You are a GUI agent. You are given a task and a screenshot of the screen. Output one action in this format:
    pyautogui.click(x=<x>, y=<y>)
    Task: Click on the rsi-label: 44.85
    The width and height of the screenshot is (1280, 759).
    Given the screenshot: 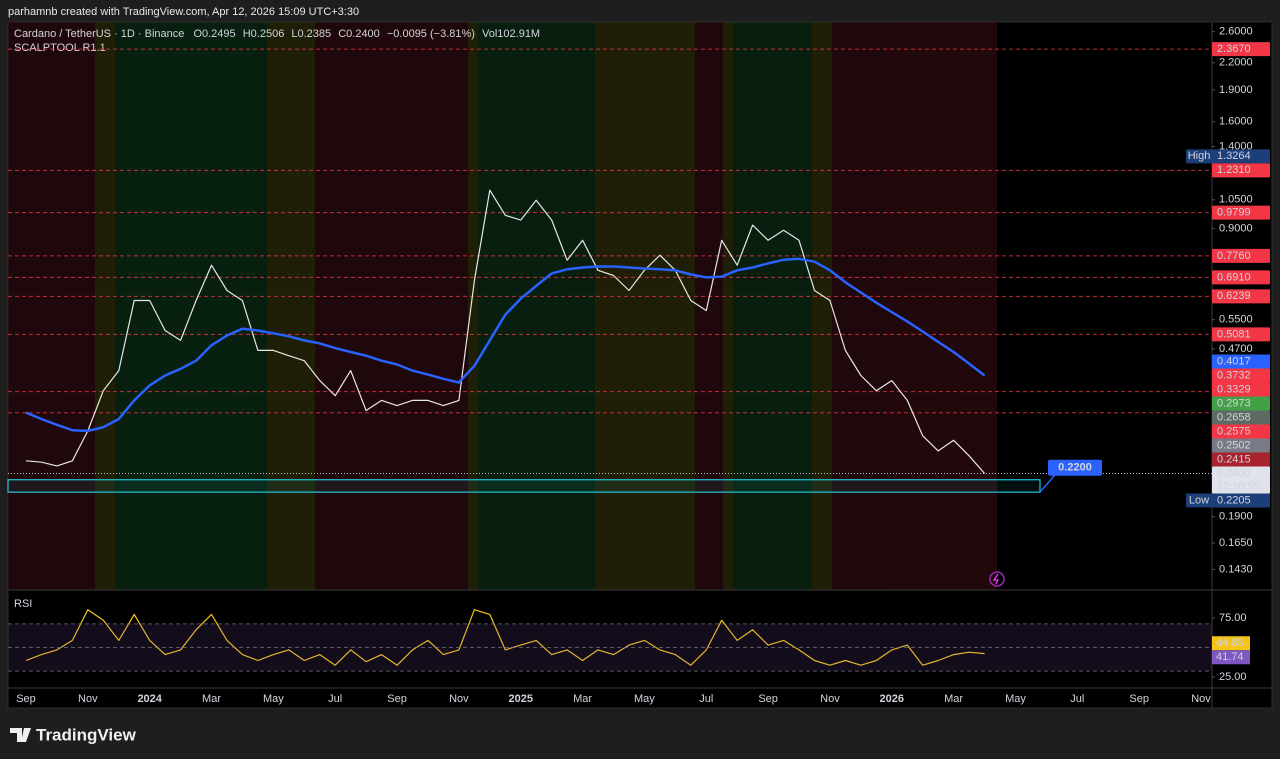 What is the action you would take?
    pyautogui.click(x=1230, y=643)
    